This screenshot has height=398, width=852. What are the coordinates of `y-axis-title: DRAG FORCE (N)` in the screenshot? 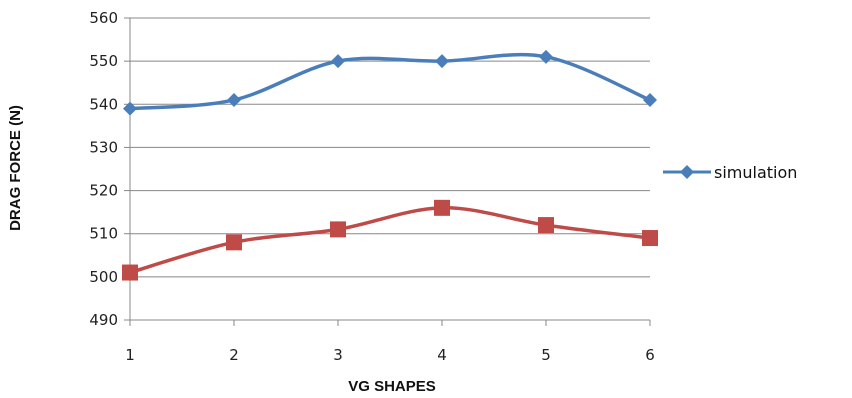 It's located at (15, 168).